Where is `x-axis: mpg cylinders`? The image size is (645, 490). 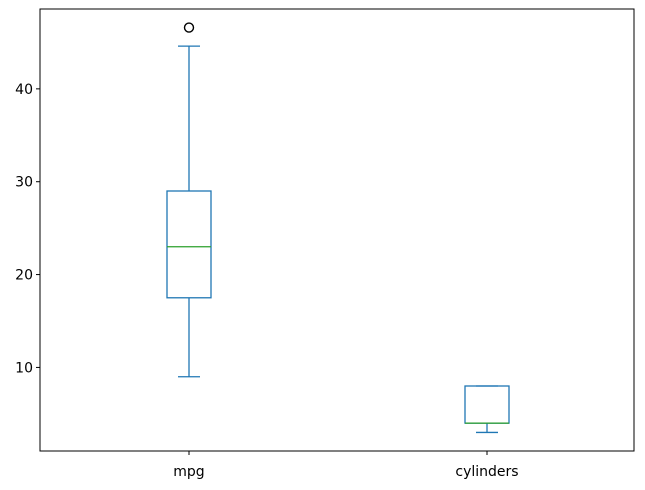
x-axis: mpg cylinders is located at coordinates (346, 465).